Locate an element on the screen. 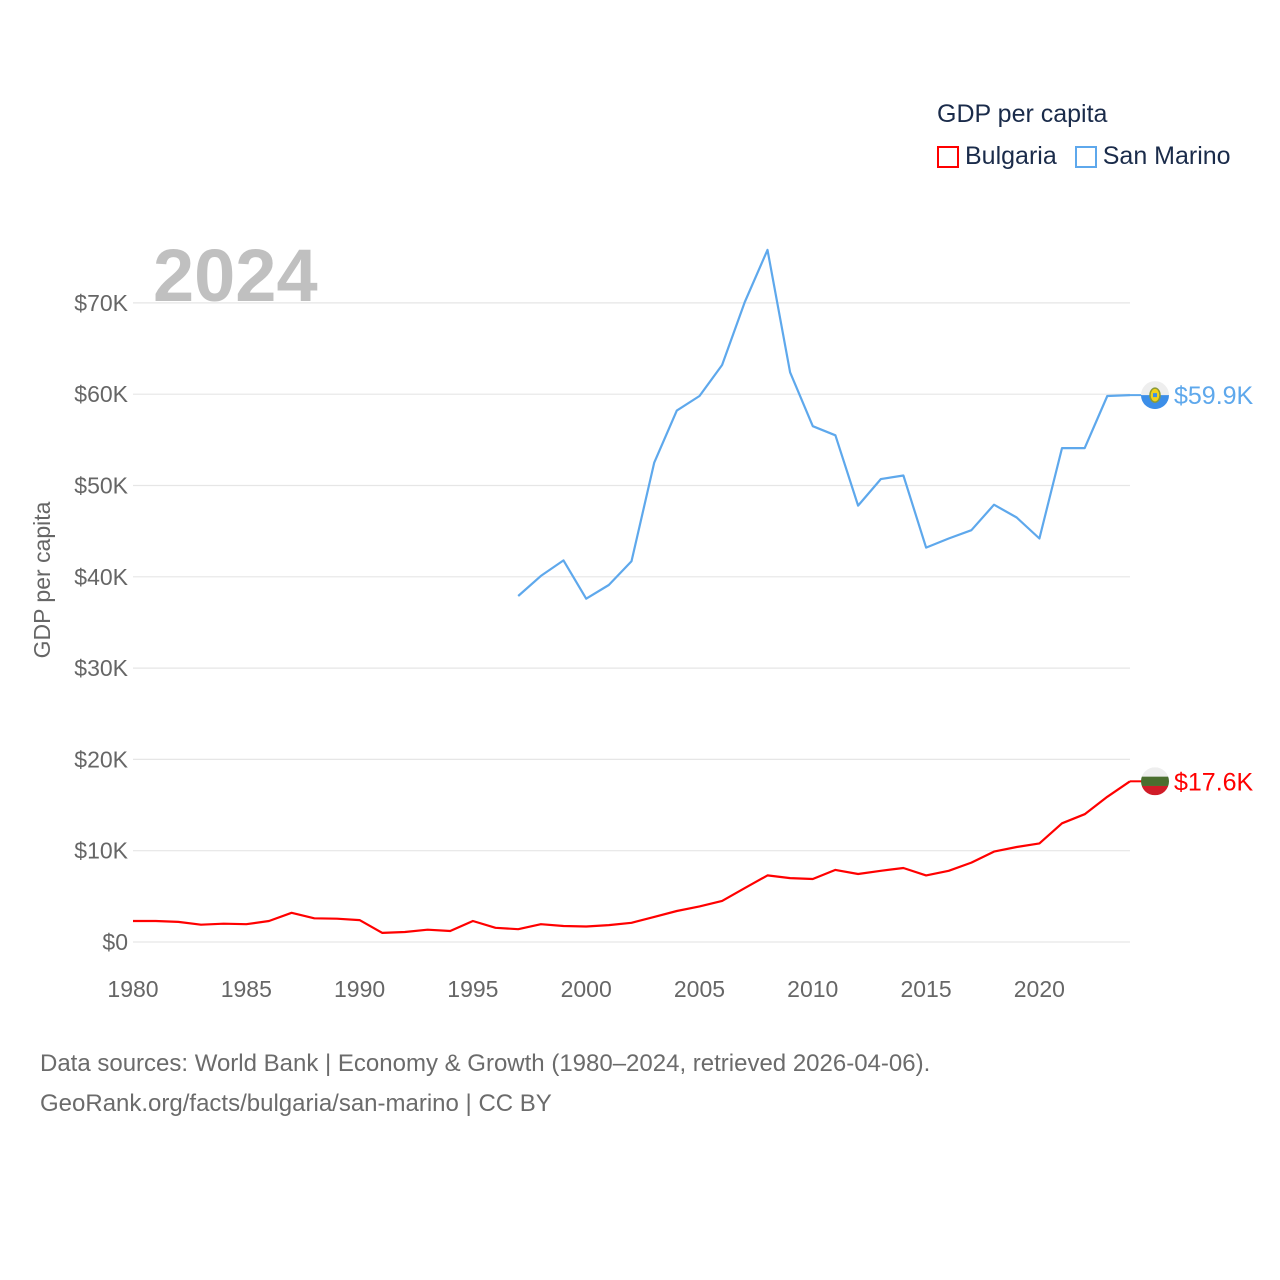 This screenshot has width=1280, height=1280. legend-item-bulgaria: Bulgaria is located at coordinates (997, 156).